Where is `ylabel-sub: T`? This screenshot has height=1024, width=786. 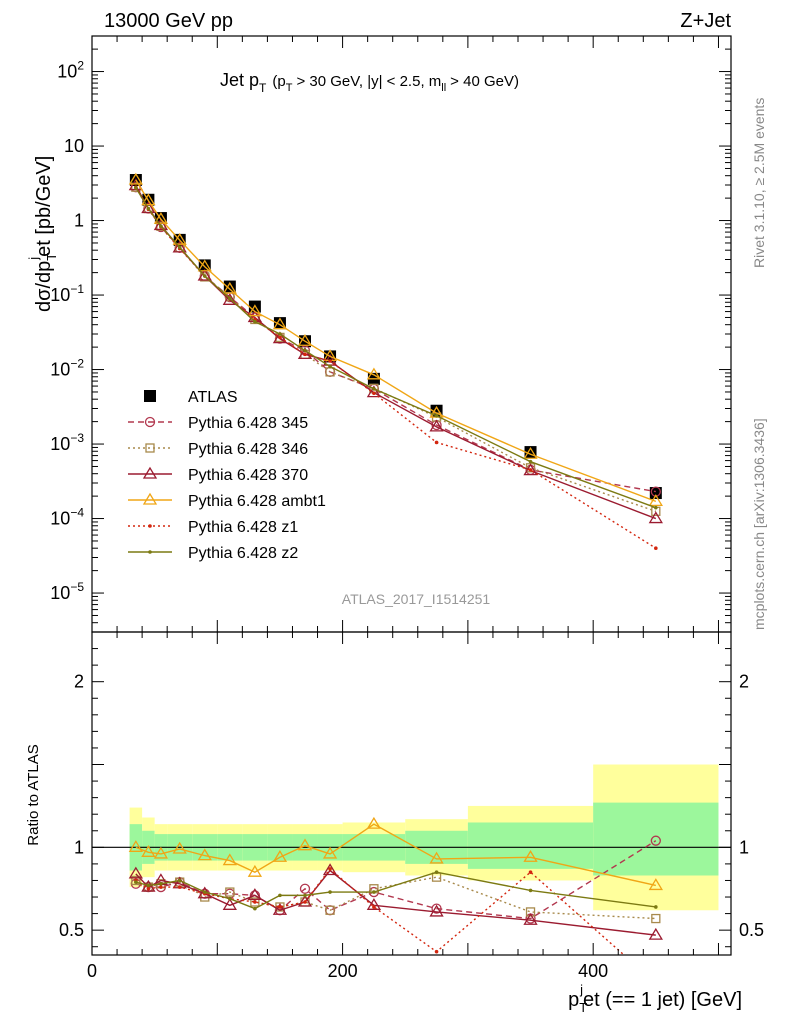
ylabel-sub: T is located at coordinates (51, 257).